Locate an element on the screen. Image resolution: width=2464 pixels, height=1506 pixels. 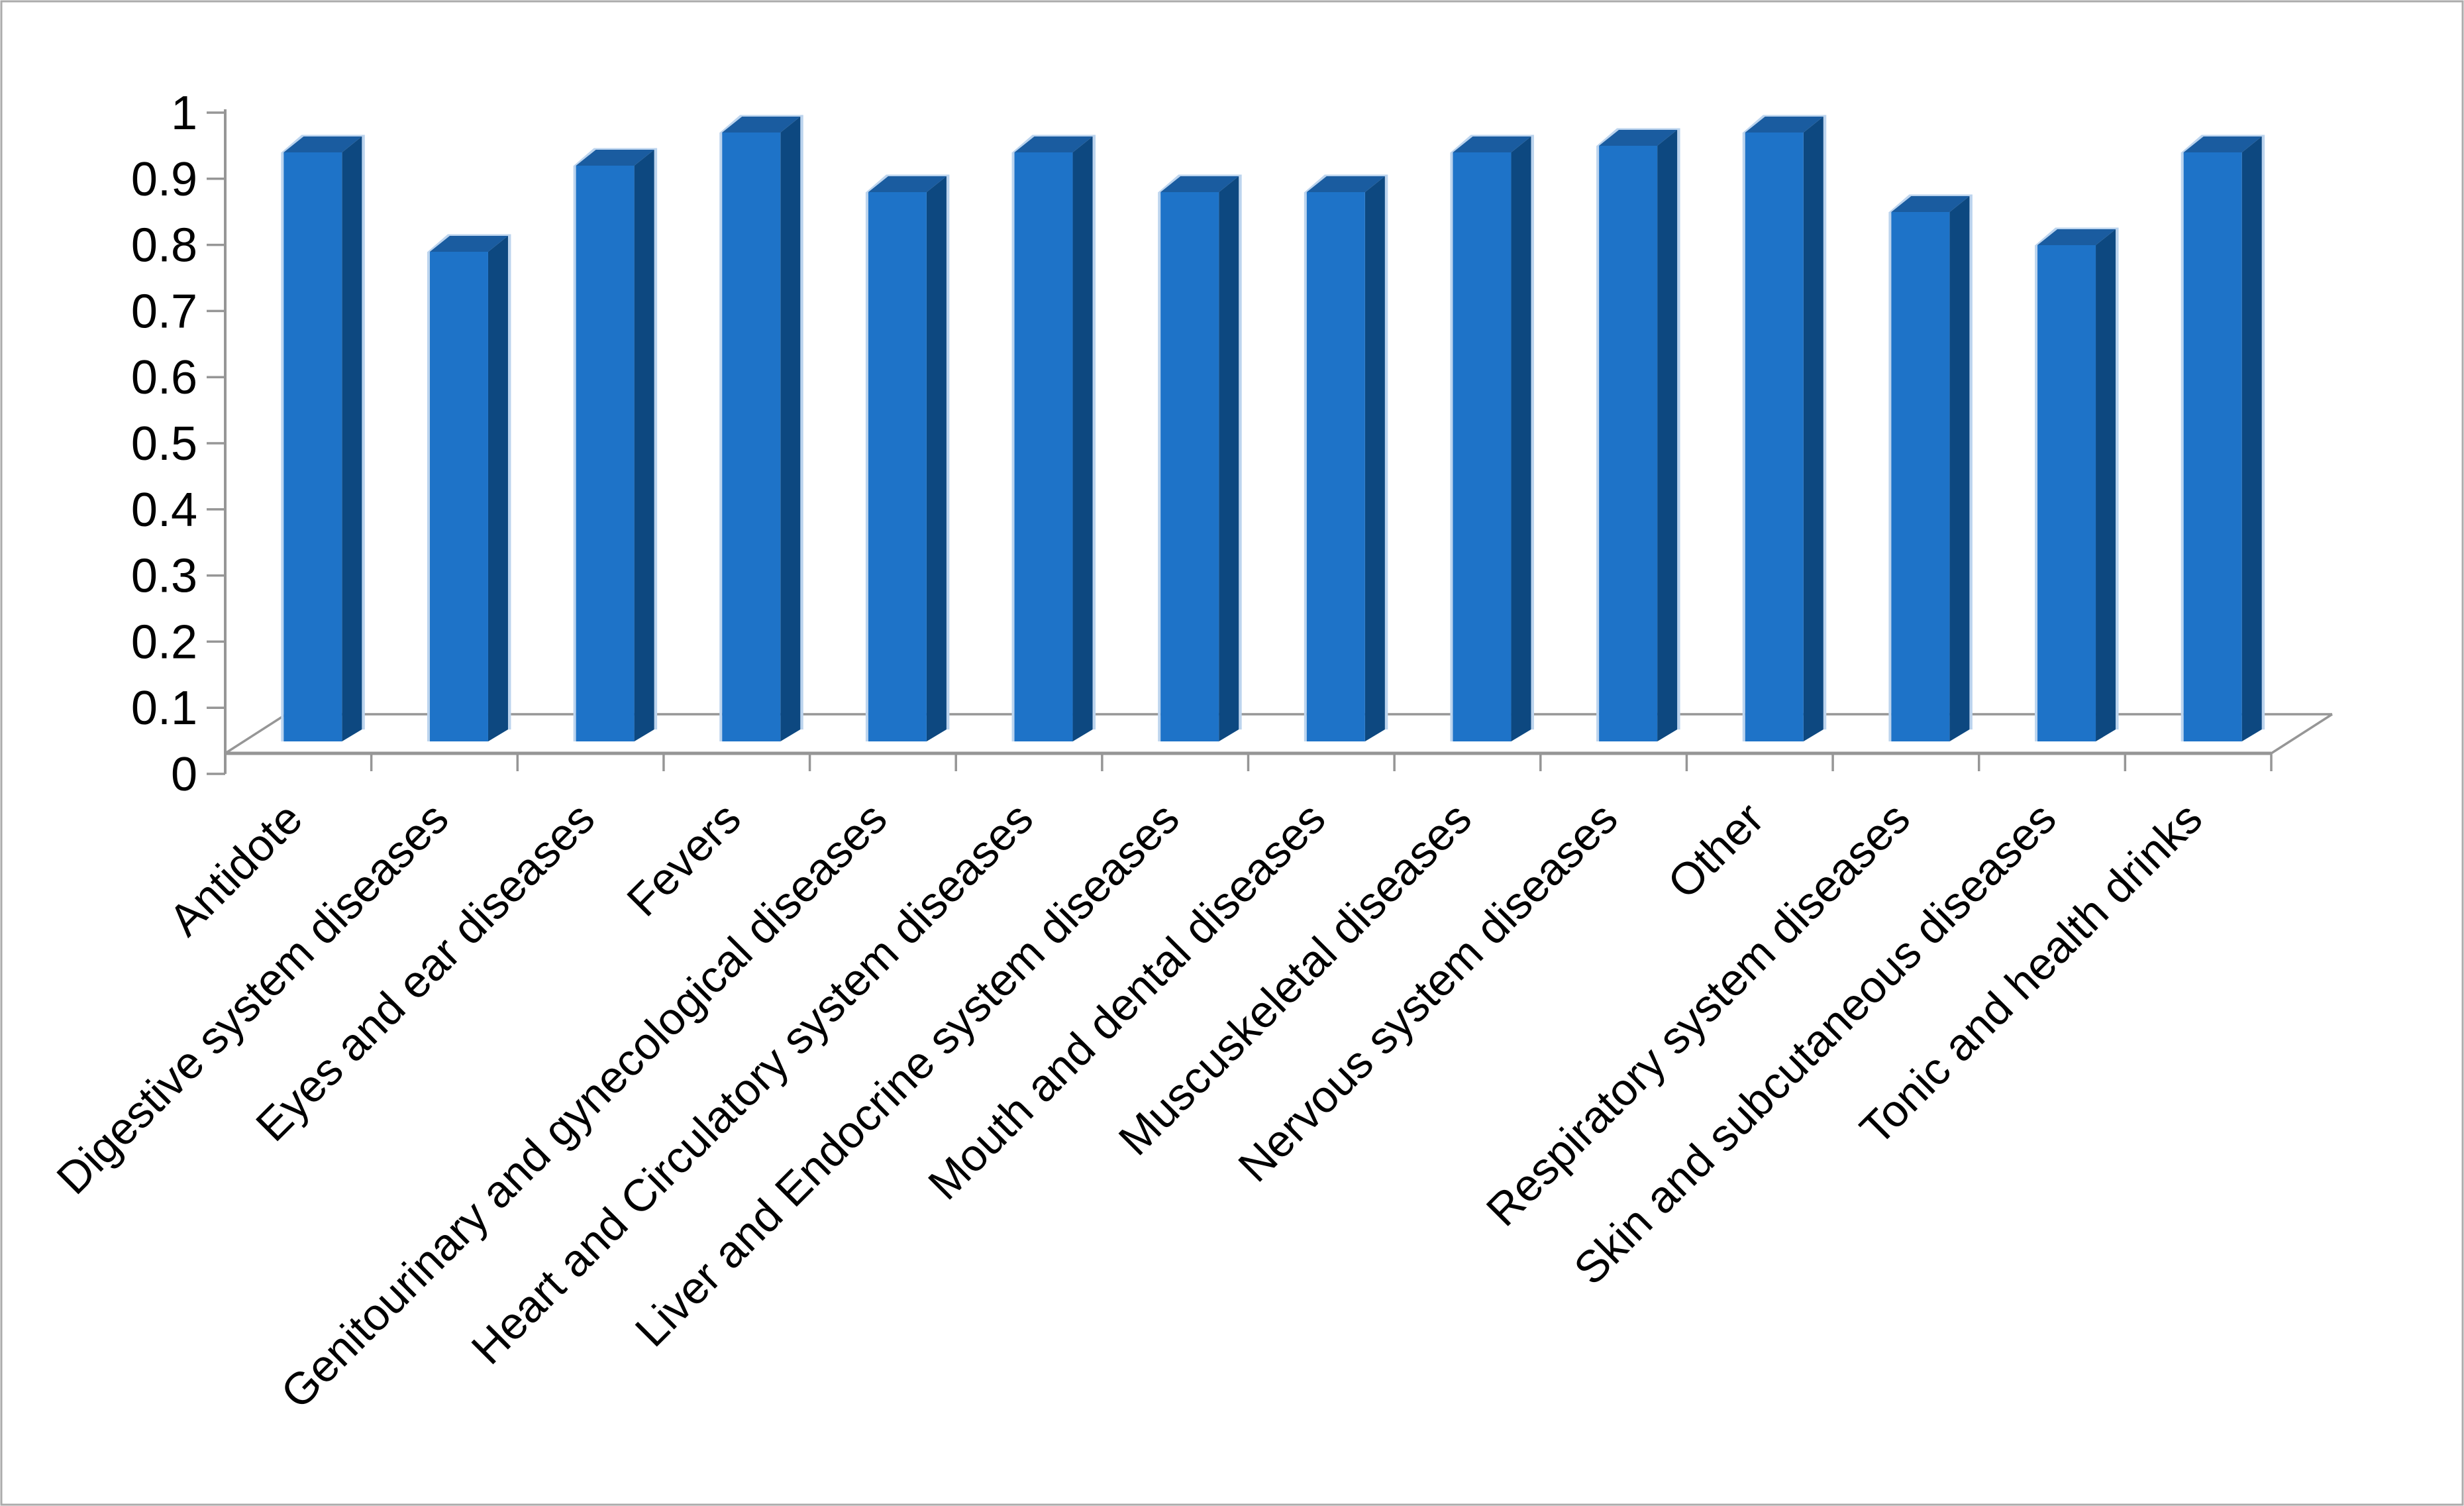
y-axis-label: 0.3 is located at coordinates (164, 576).